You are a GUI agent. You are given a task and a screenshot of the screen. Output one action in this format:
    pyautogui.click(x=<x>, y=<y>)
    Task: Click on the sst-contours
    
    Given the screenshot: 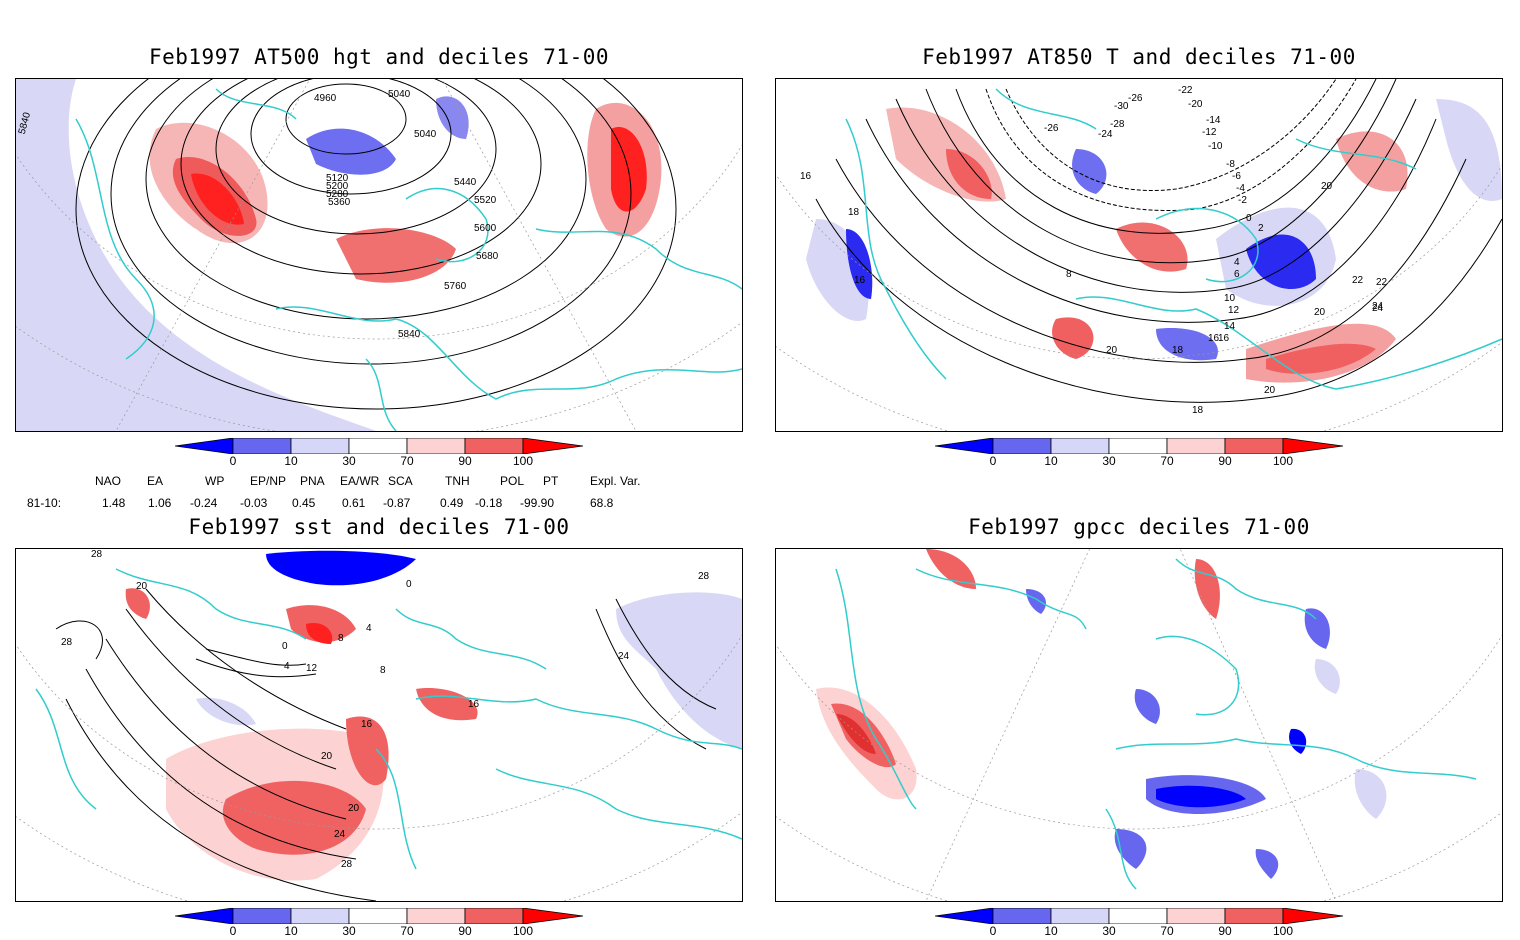 What is the action you would take?
    pyautogui.click(x=386, y=744)
    